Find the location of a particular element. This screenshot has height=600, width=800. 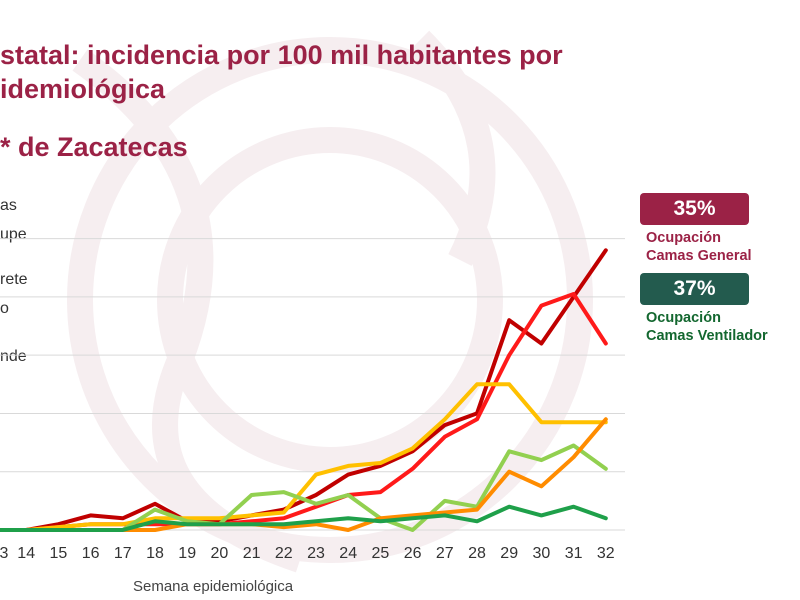

x-tick-label: 27 is located at coordinates (445, 553).